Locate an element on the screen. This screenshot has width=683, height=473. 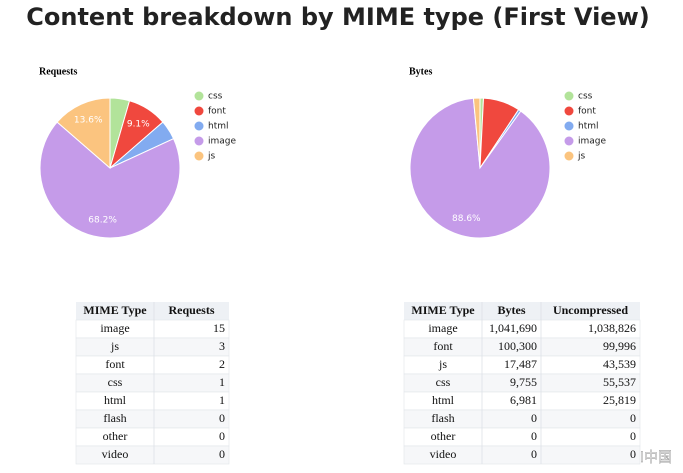
chart-title: Bytes is located at coordinates (420, 71).